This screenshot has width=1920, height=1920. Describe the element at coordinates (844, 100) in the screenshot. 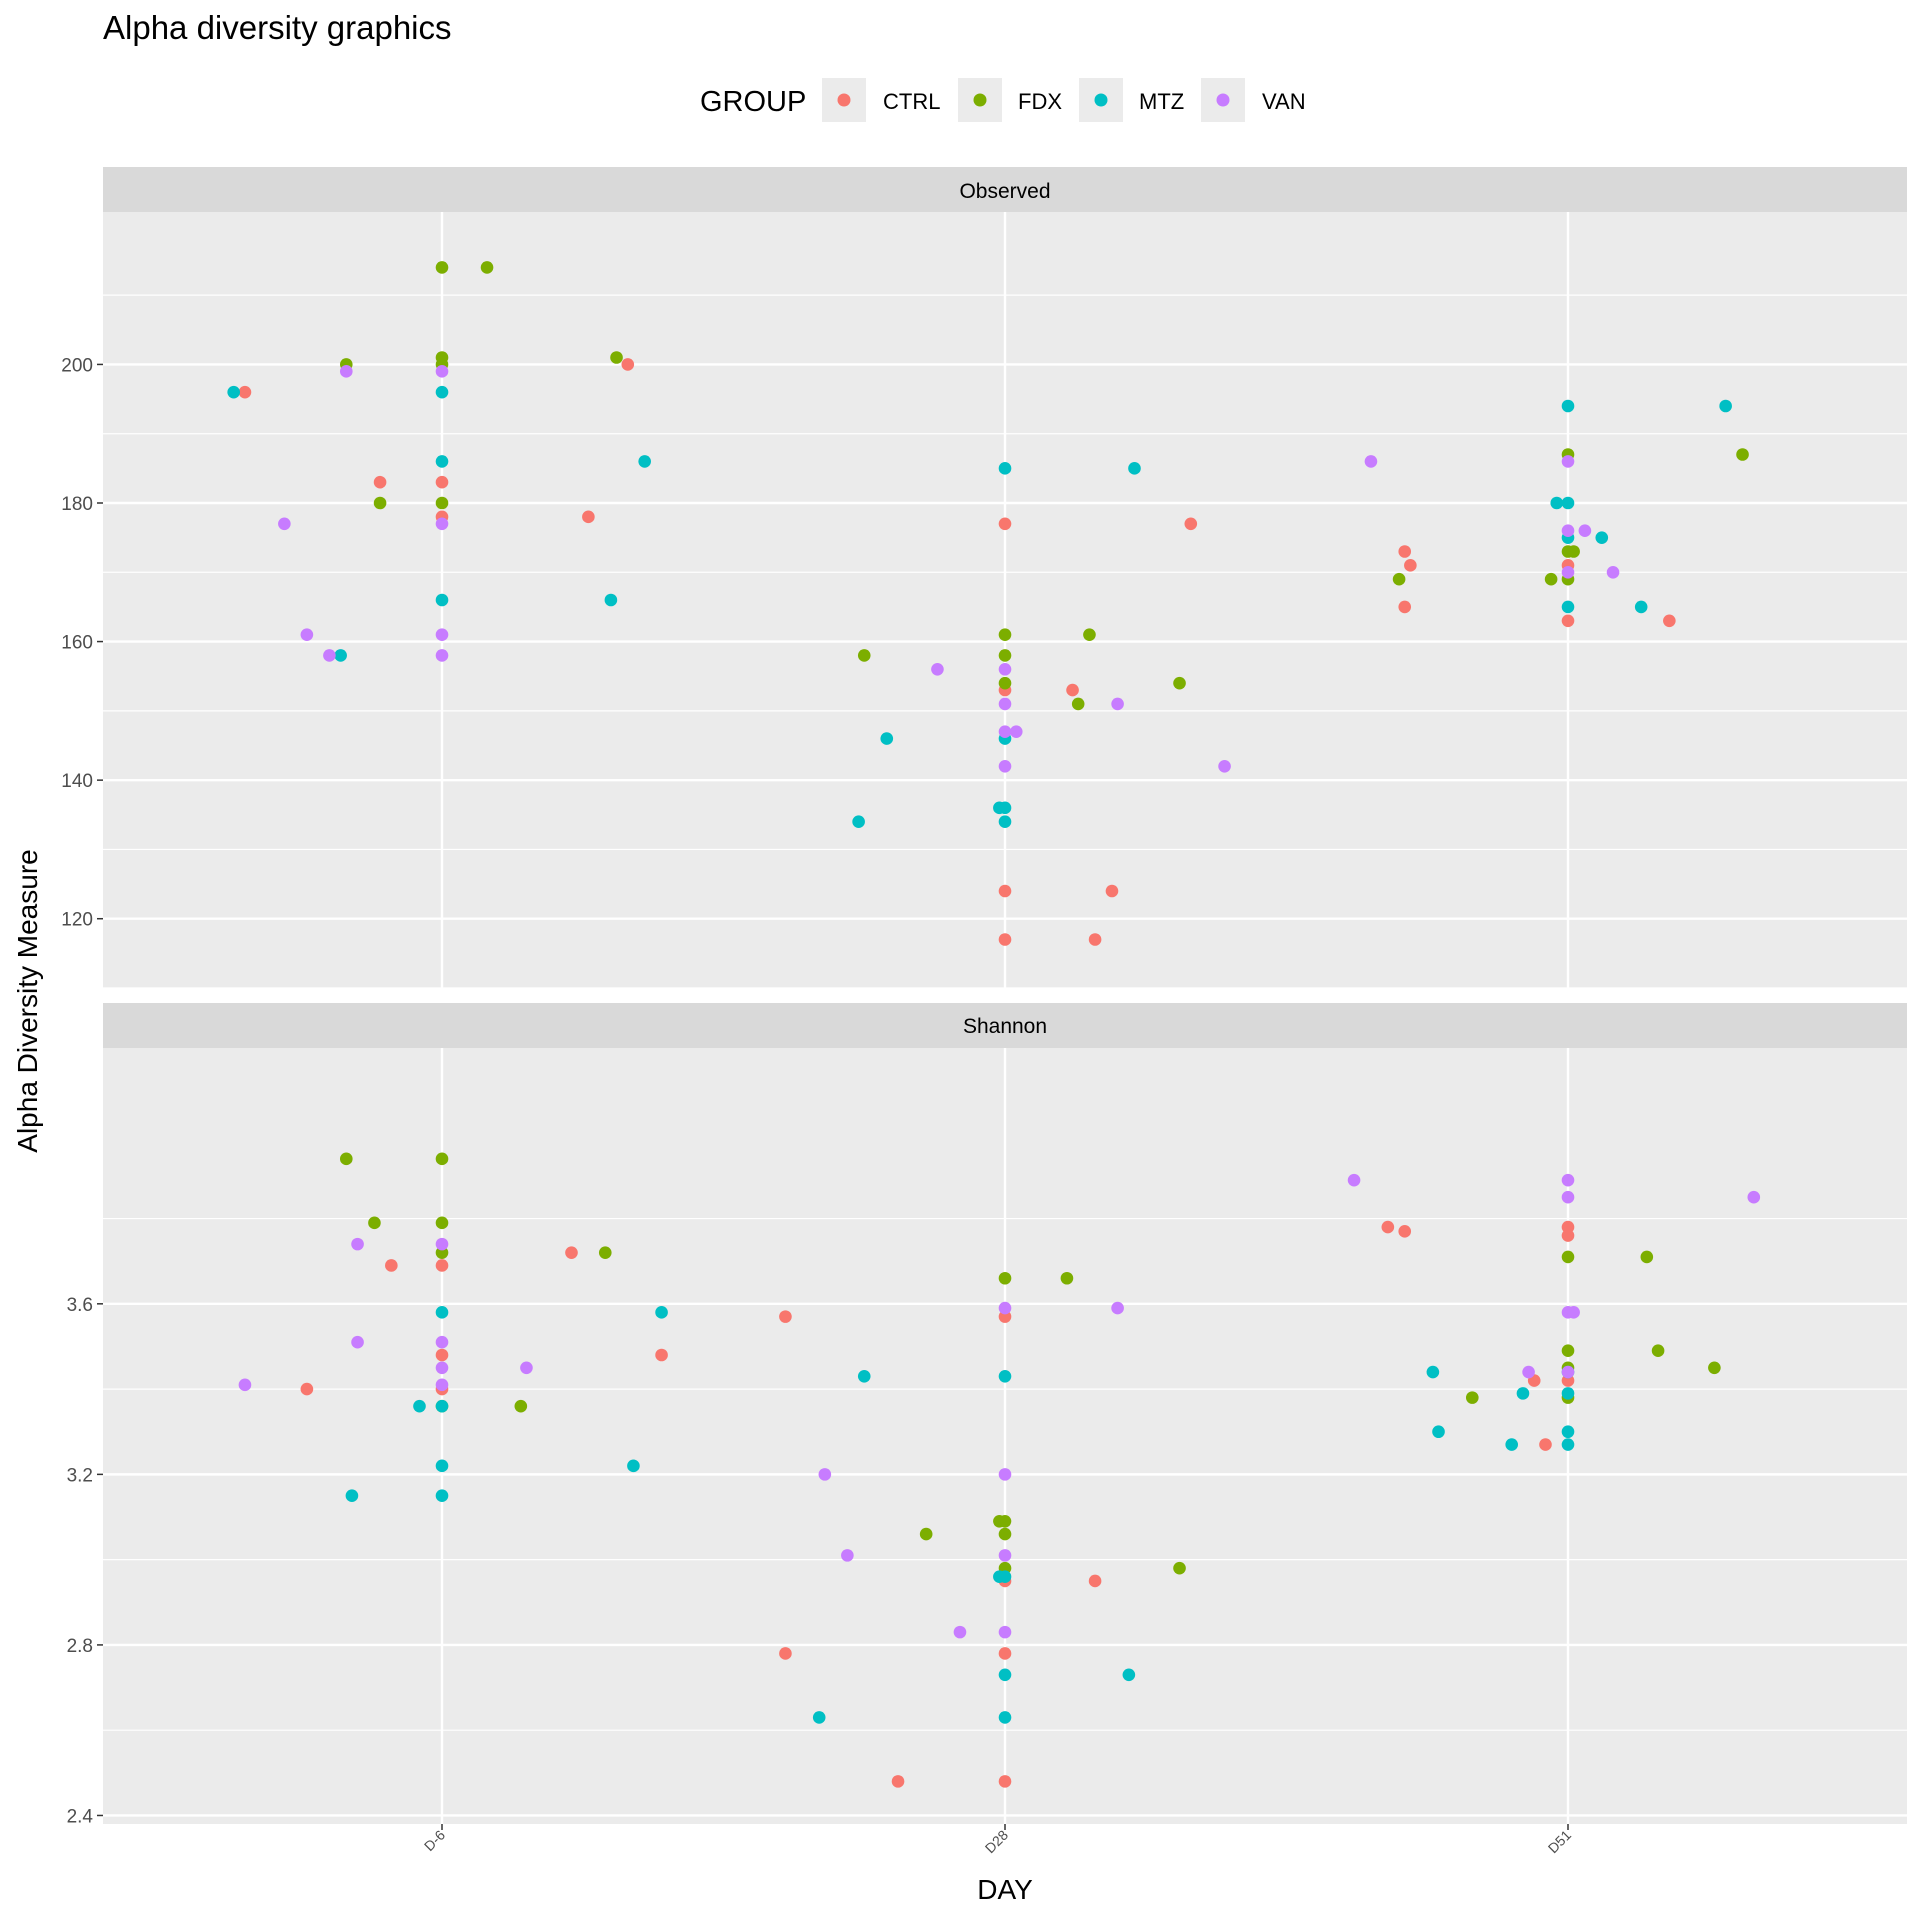

I see `legend-key-ctrl` at that location.